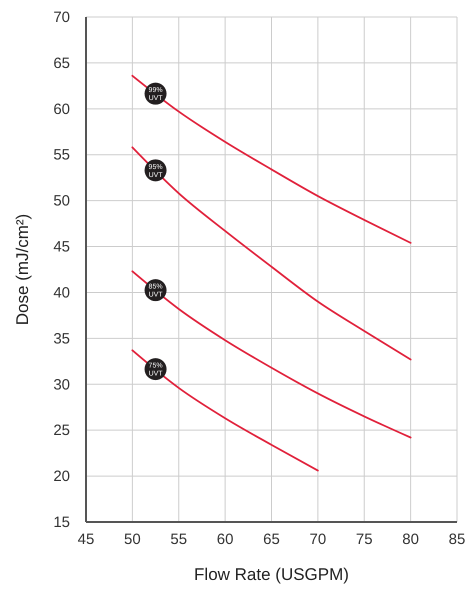  What do you see at coordinates (61, 109) in the screenshot?
I see `y-tick-label: 60` at bounding box center [61, 109].